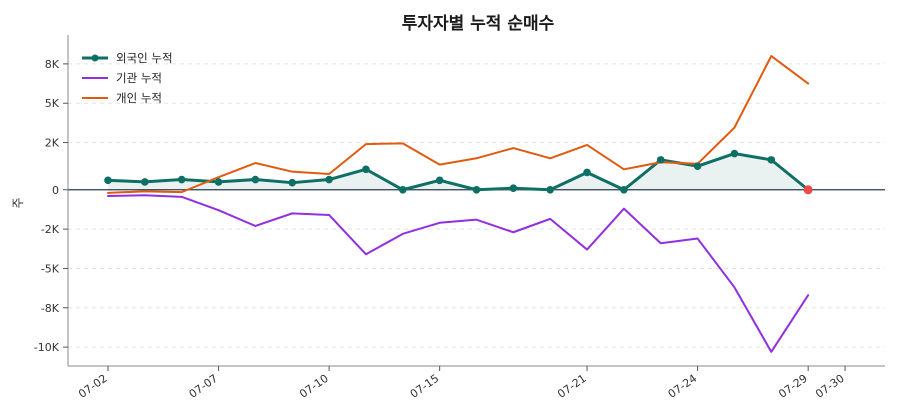  What do you see at coordinates (52, 143) in the screenshot?
I see `y-tick-label: 2K` at bounding box center [52, 143].